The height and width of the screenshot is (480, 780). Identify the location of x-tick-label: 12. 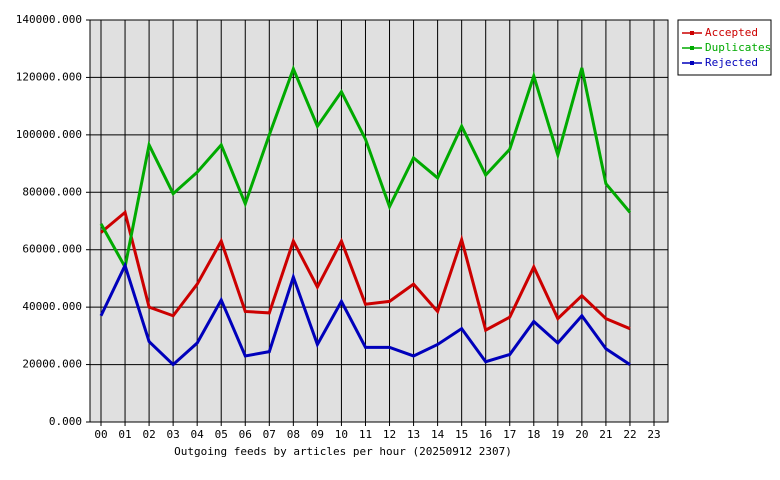
(389, 434).